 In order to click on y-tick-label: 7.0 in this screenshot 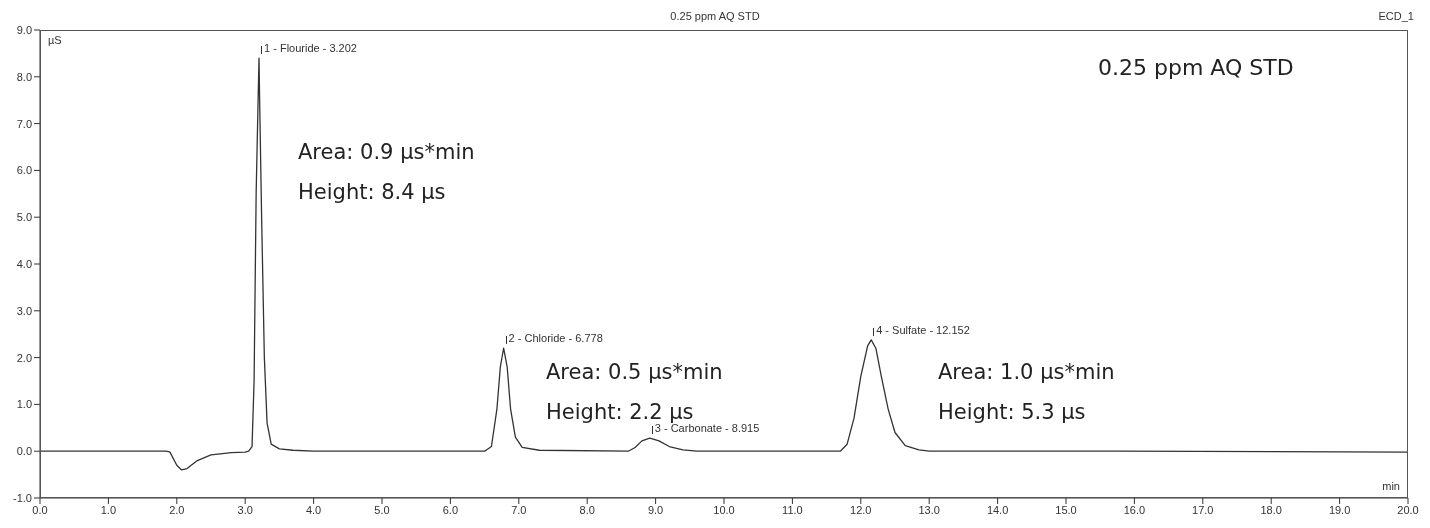, I will do `click(24, 123)`.